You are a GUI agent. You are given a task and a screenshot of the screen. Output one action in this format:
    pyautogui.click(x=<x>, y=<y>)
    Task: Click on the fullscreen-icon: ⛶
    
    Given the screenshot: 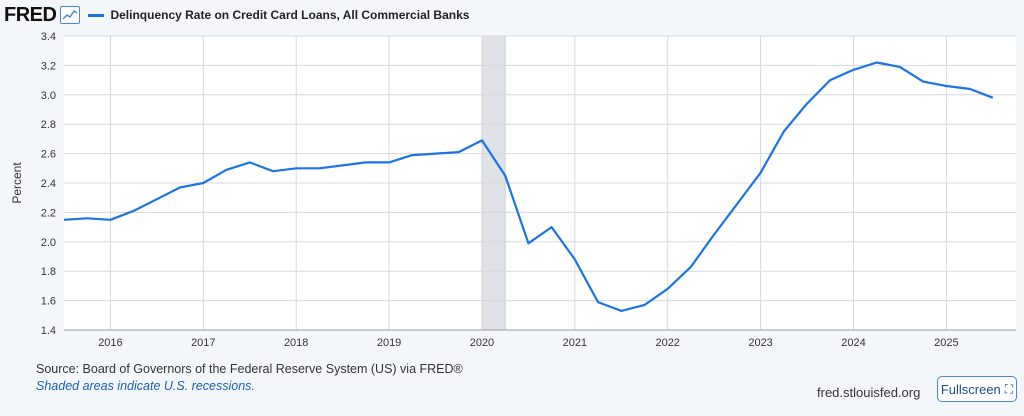 What is the action you would take?
    pyautogui.click(x=1009, y=388)
    